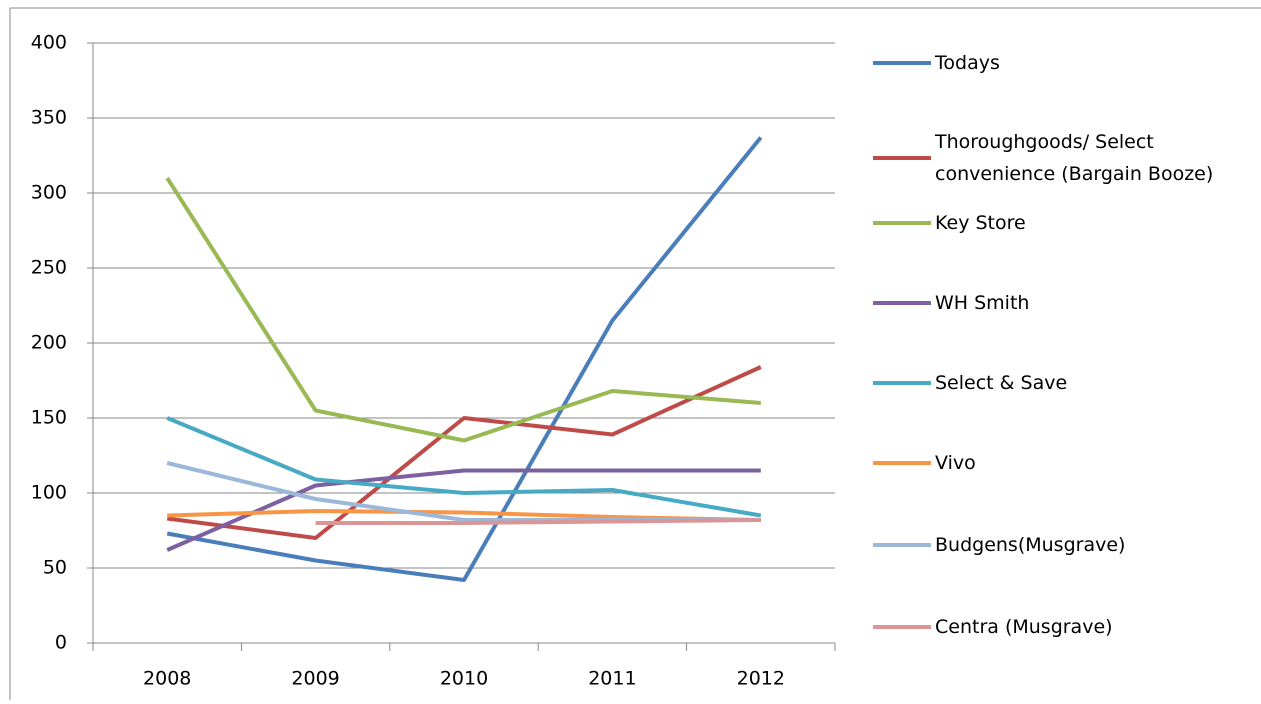 This screenshot has height=704, width=1261. What do you see at coordinates (167, 679) in the screenshot?
I see `x-tick-label: 2008` at bounding box center [167, 679].